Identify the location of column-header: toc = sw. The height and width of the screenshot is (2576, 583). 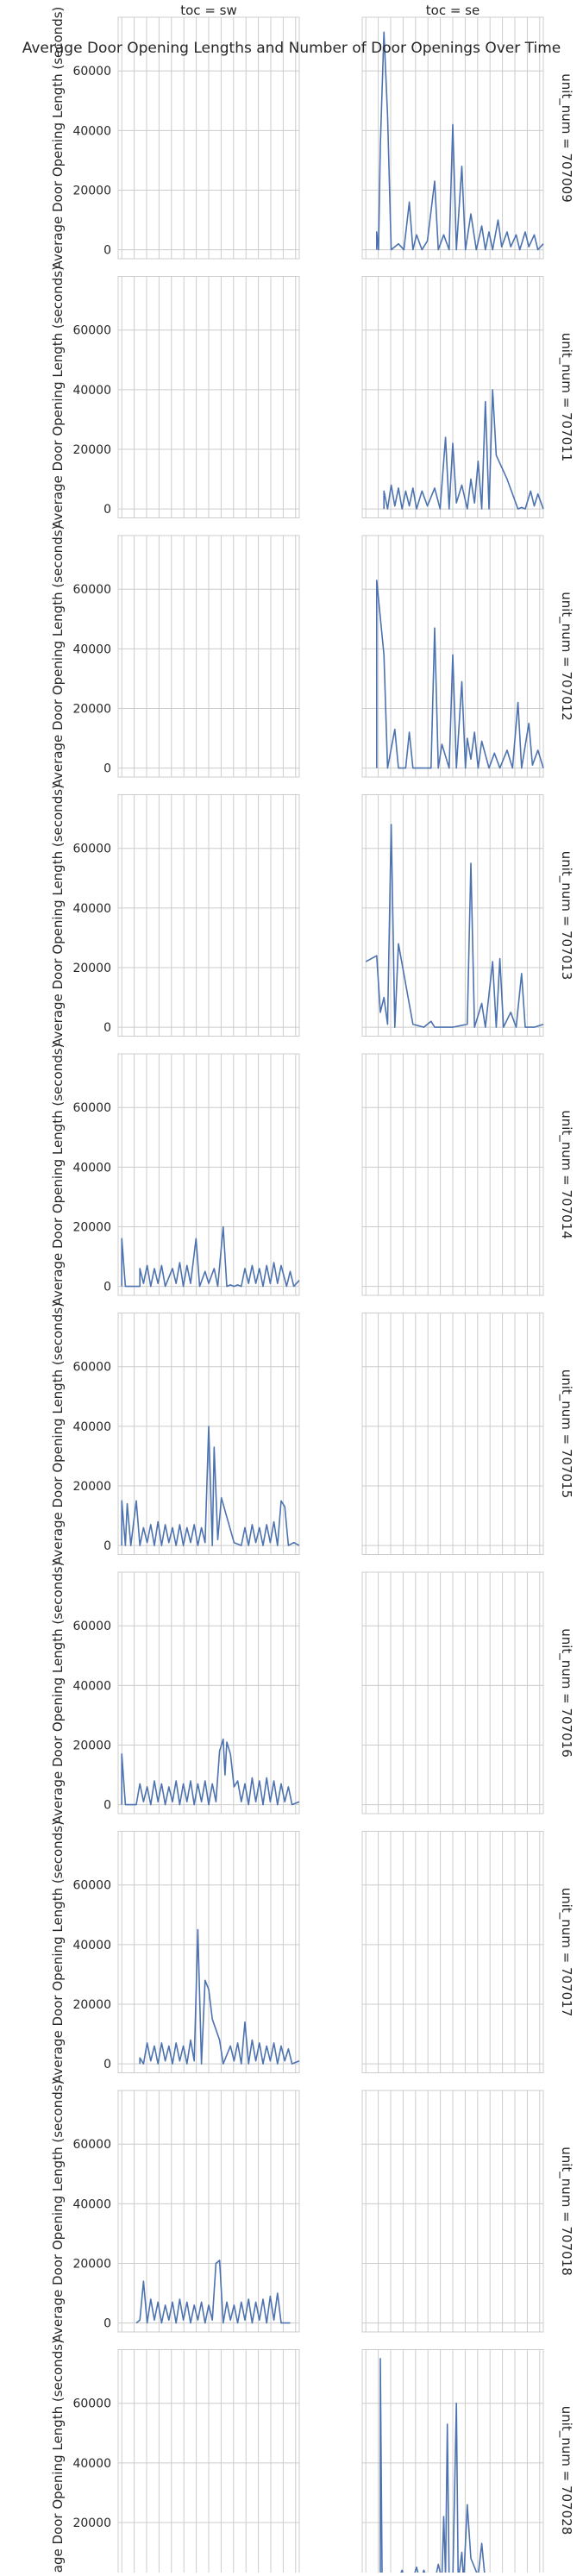
(208, 10).